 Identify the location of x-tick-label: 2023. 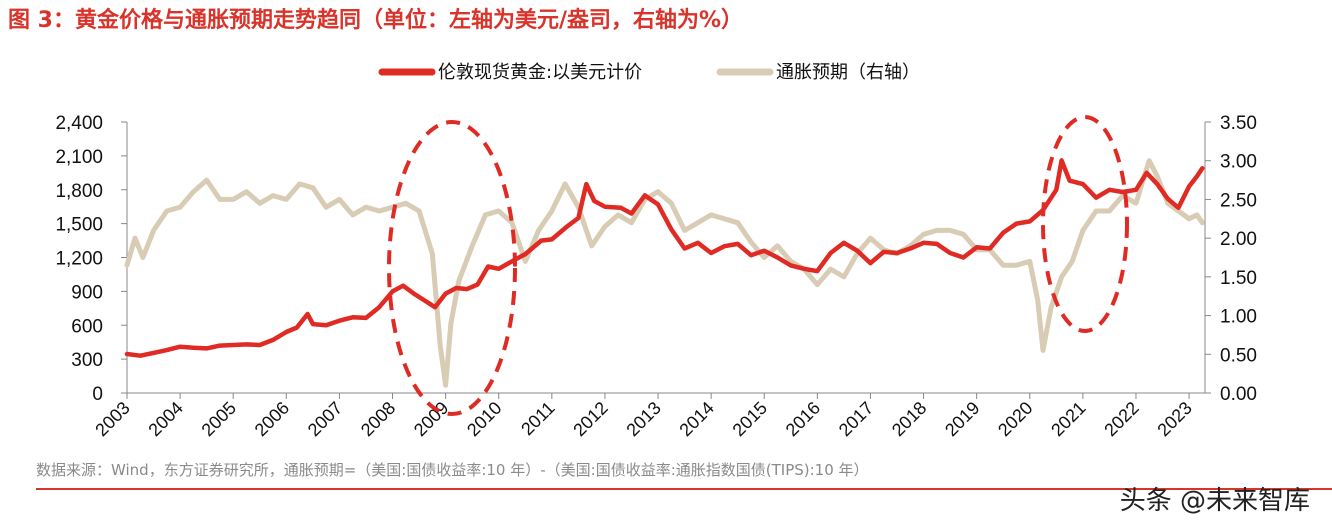
(1174, 419).